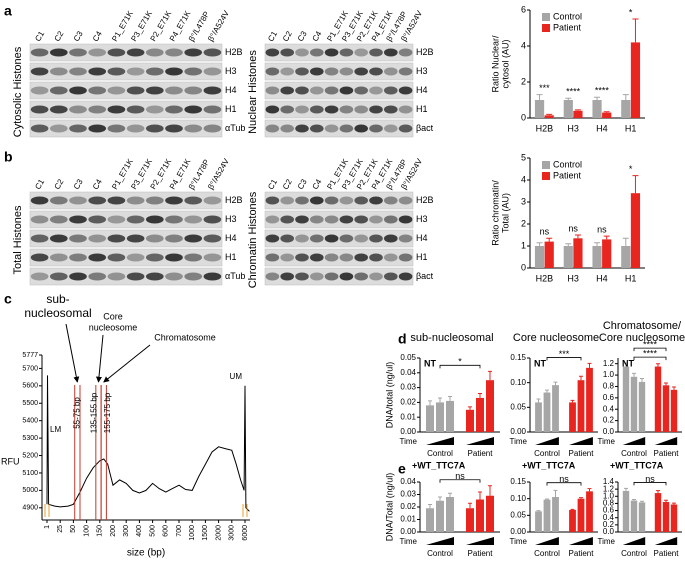 The height and width of the screenshot is (563, 685). I want to click on y-tick-label: 5500, so click(30, 403).